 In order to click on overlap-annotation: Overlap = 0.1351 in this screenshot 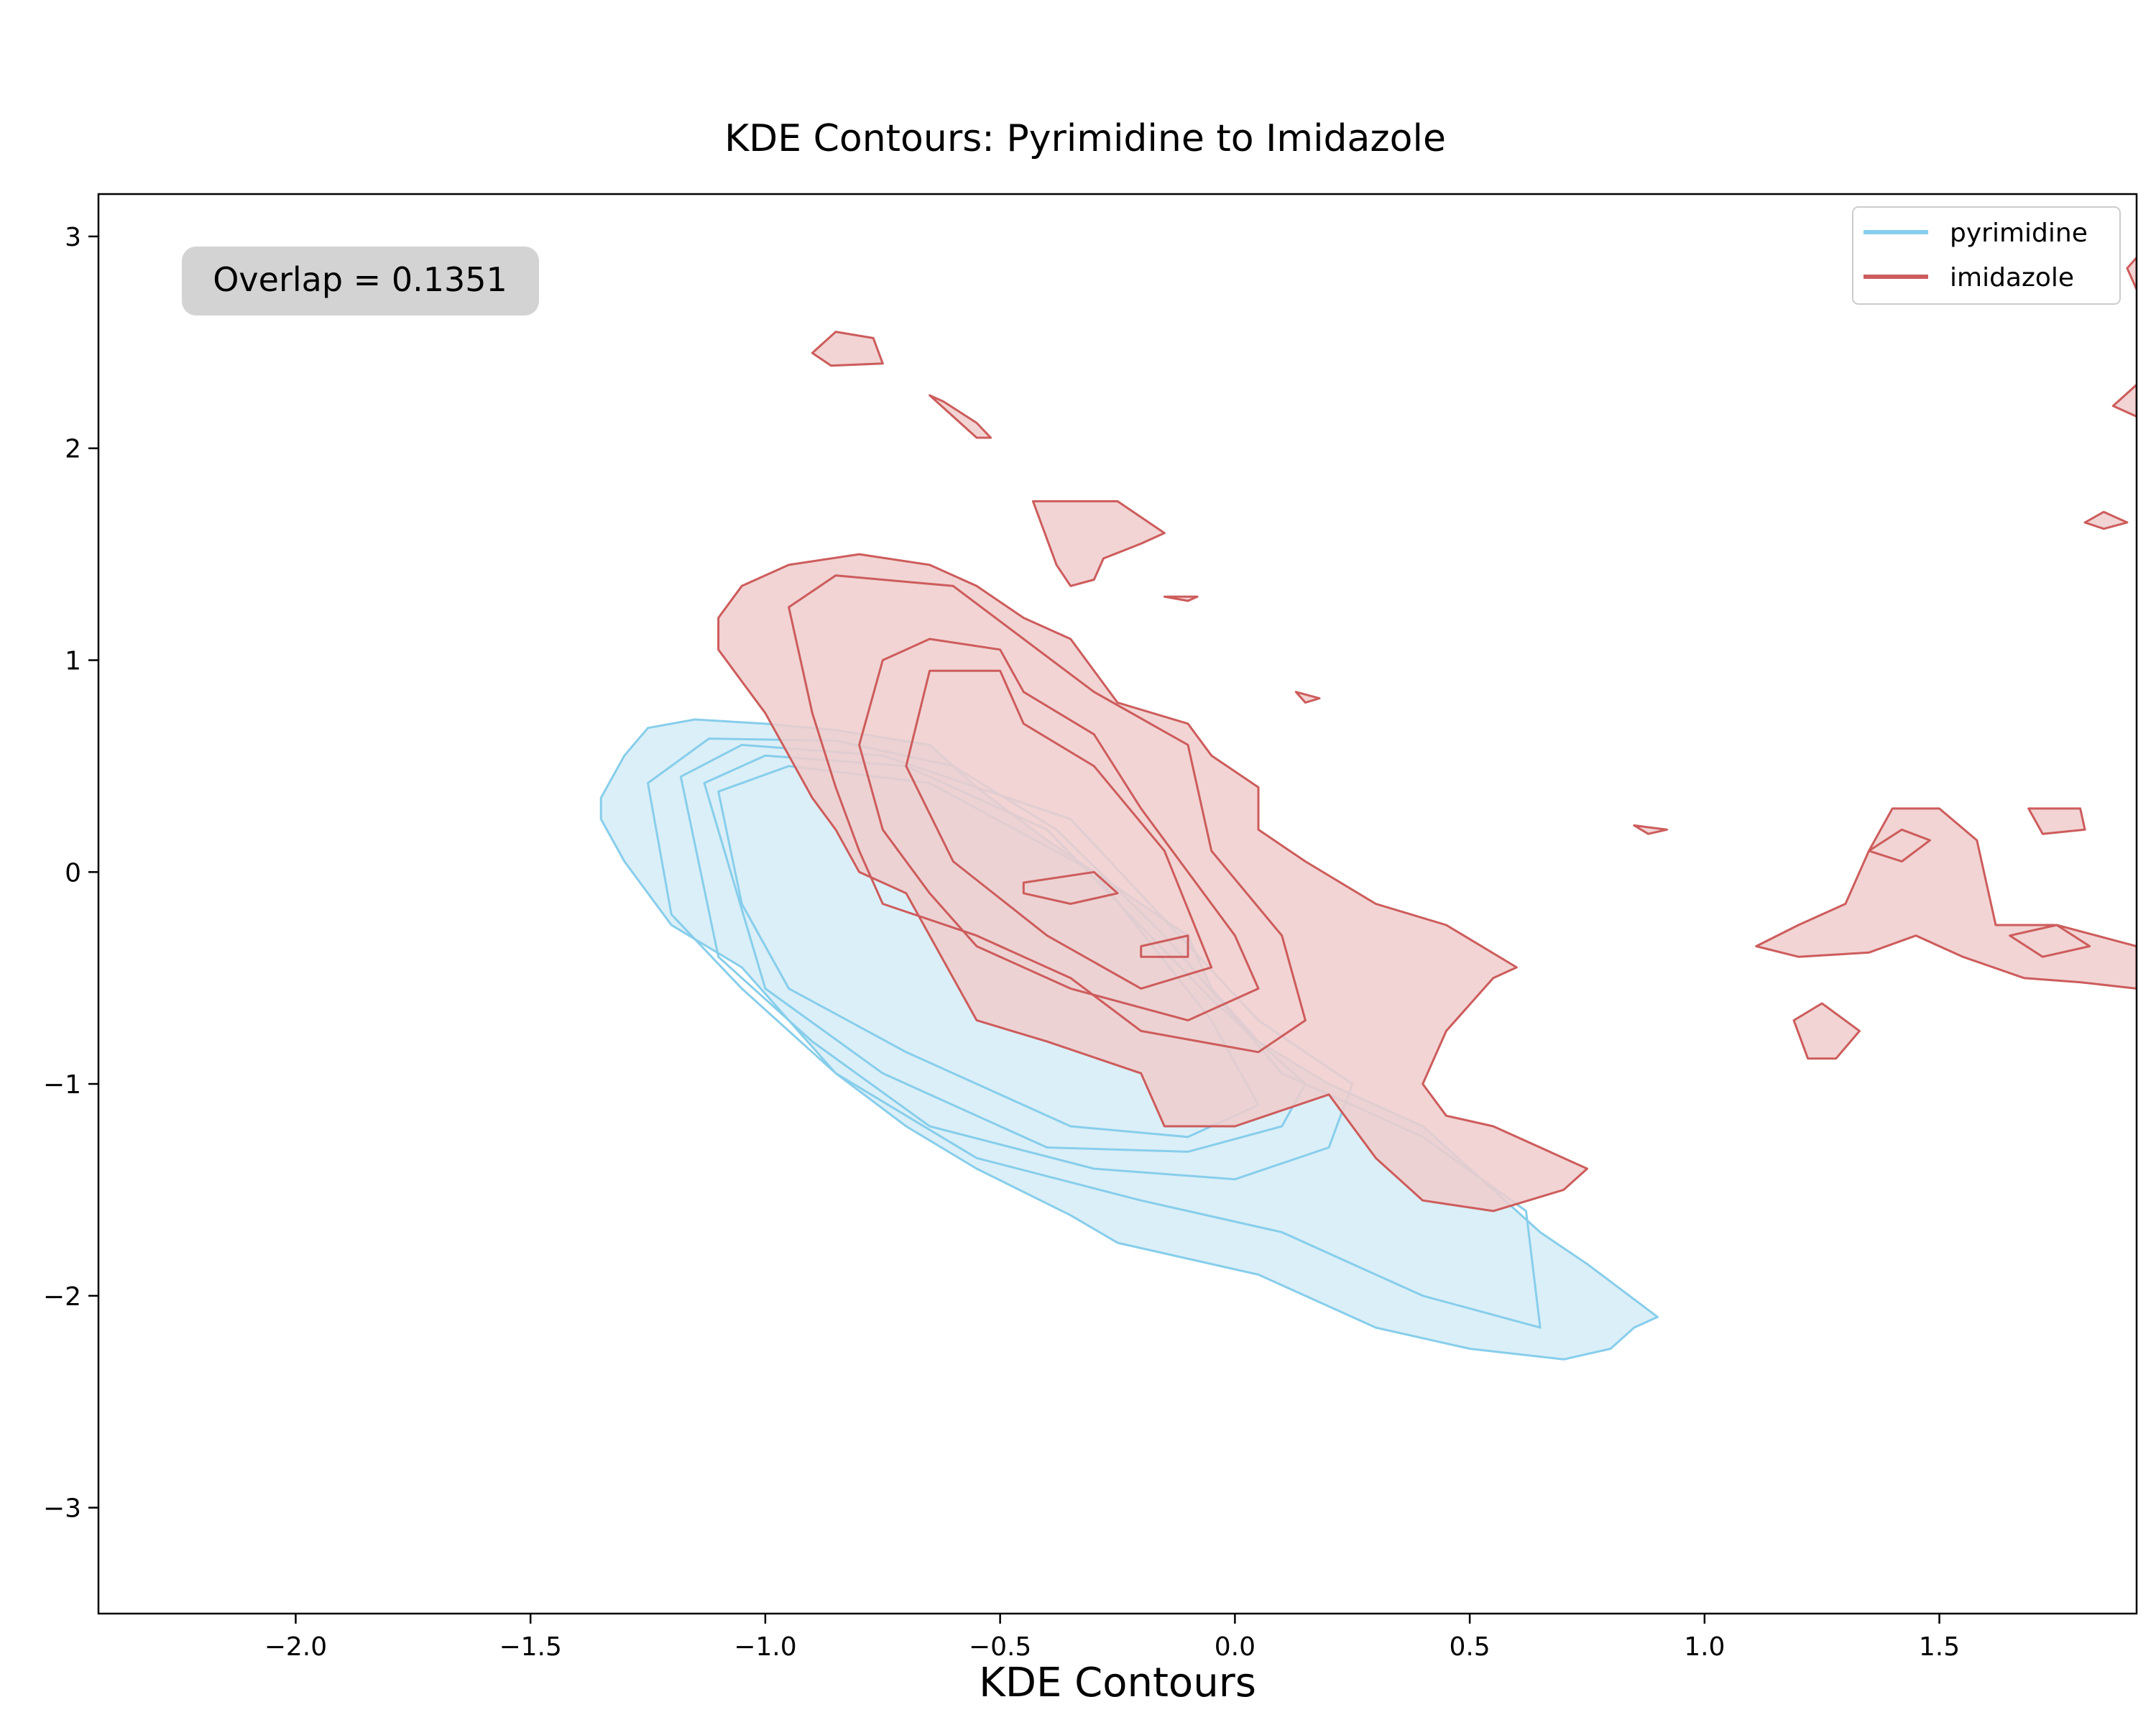, I will do `click(361, 281)`.